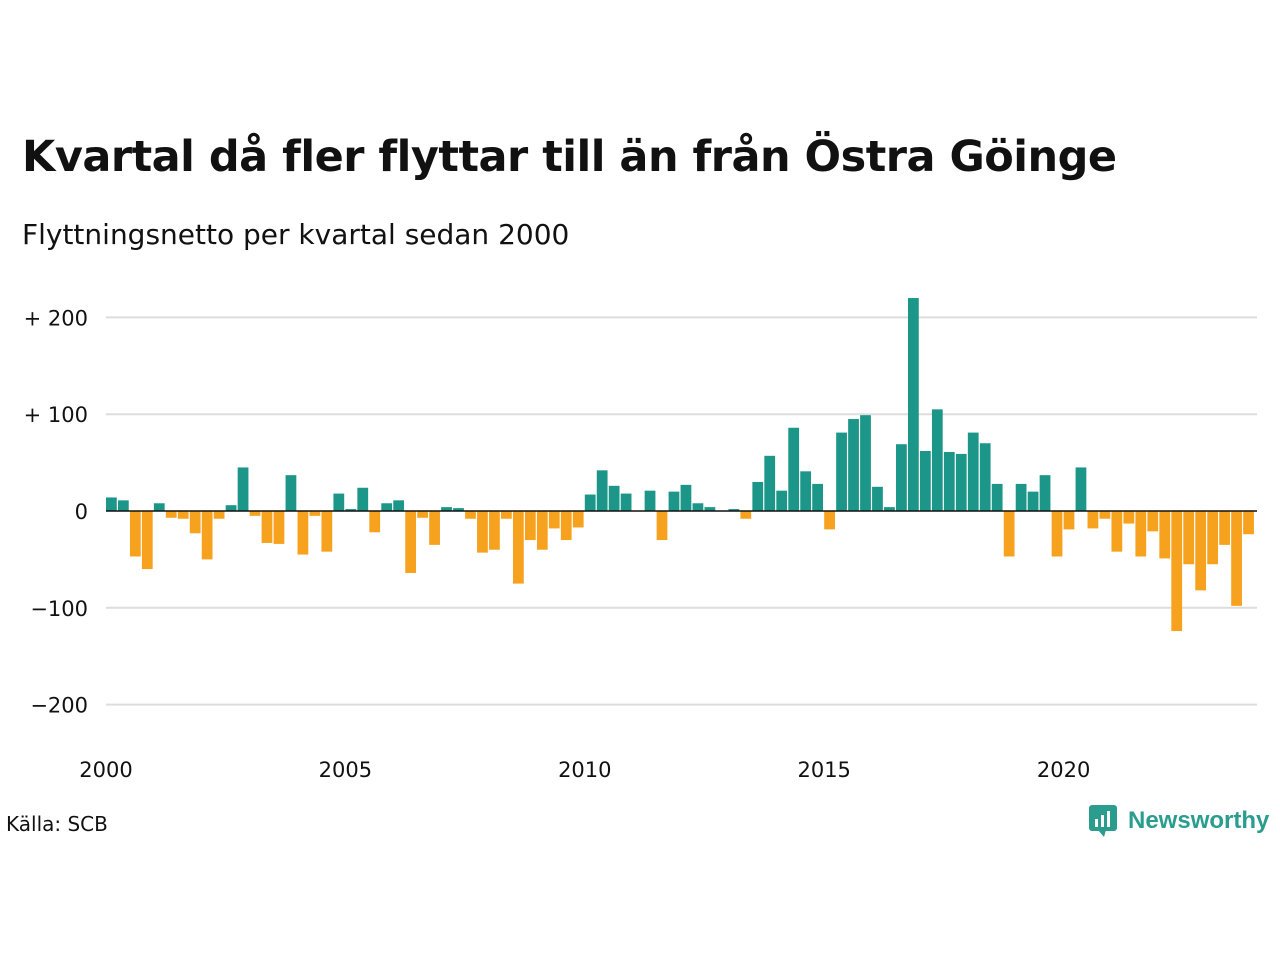  I want to click on x-tick-label: 2010, so click(584, 770).